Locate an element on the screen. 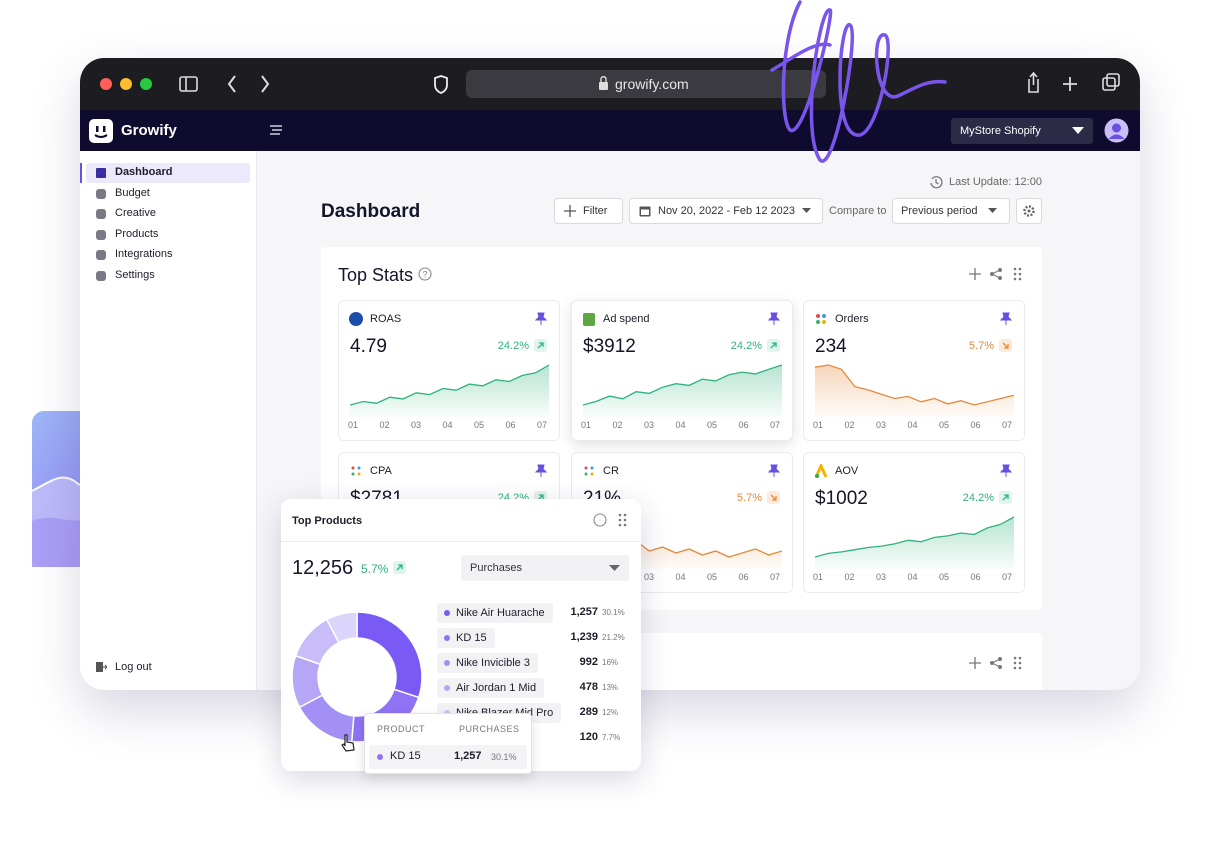  browser-controls is located at coordinates (610, 84).